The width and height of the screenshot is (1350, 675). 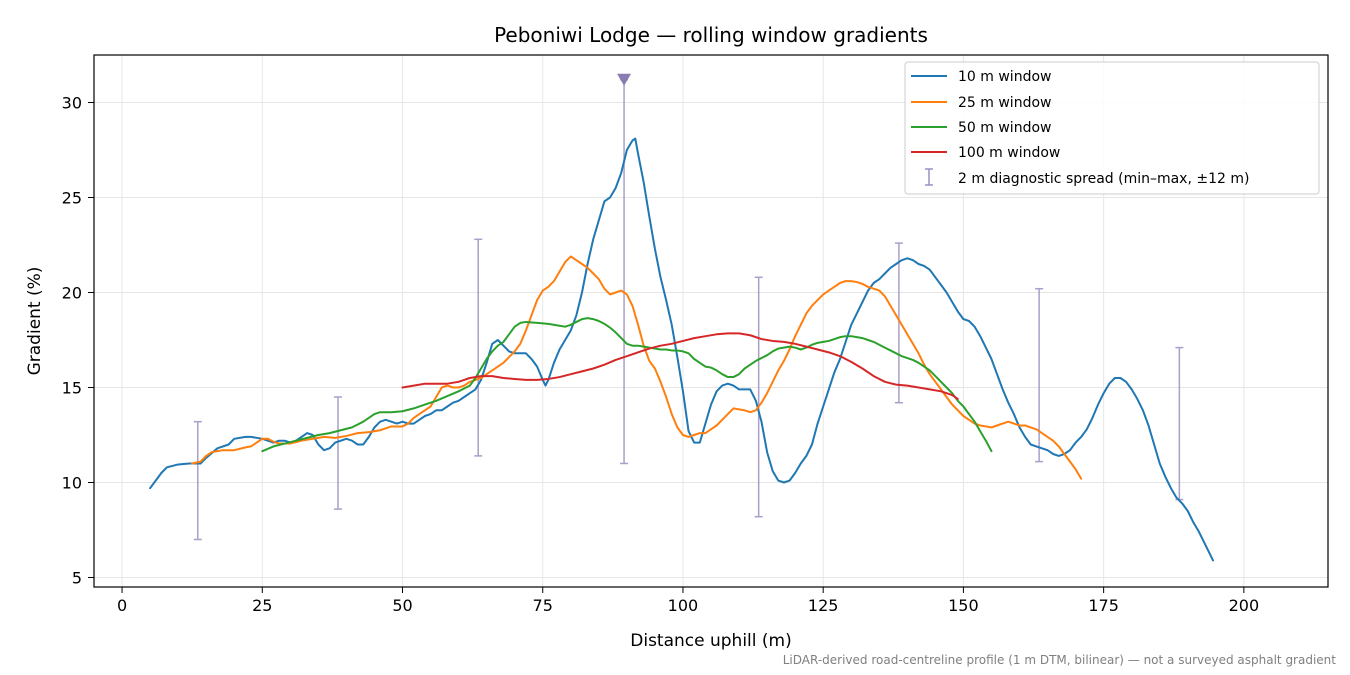 I want to click on legend-label-errorbar: 2 m diagnostic spread (min–max, ±12 m), so click(x=1103, y=179).